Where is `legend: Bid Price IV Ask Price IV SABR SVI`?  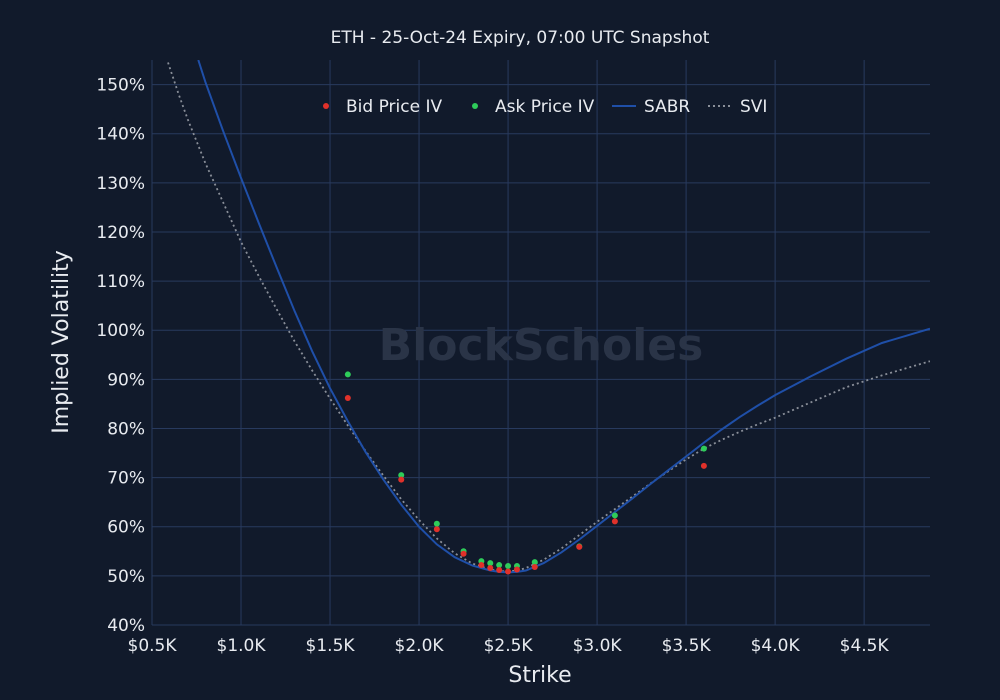
legend: Bid Price IV Ask Price IV SABR SVI is located at coordinates (545, 107).